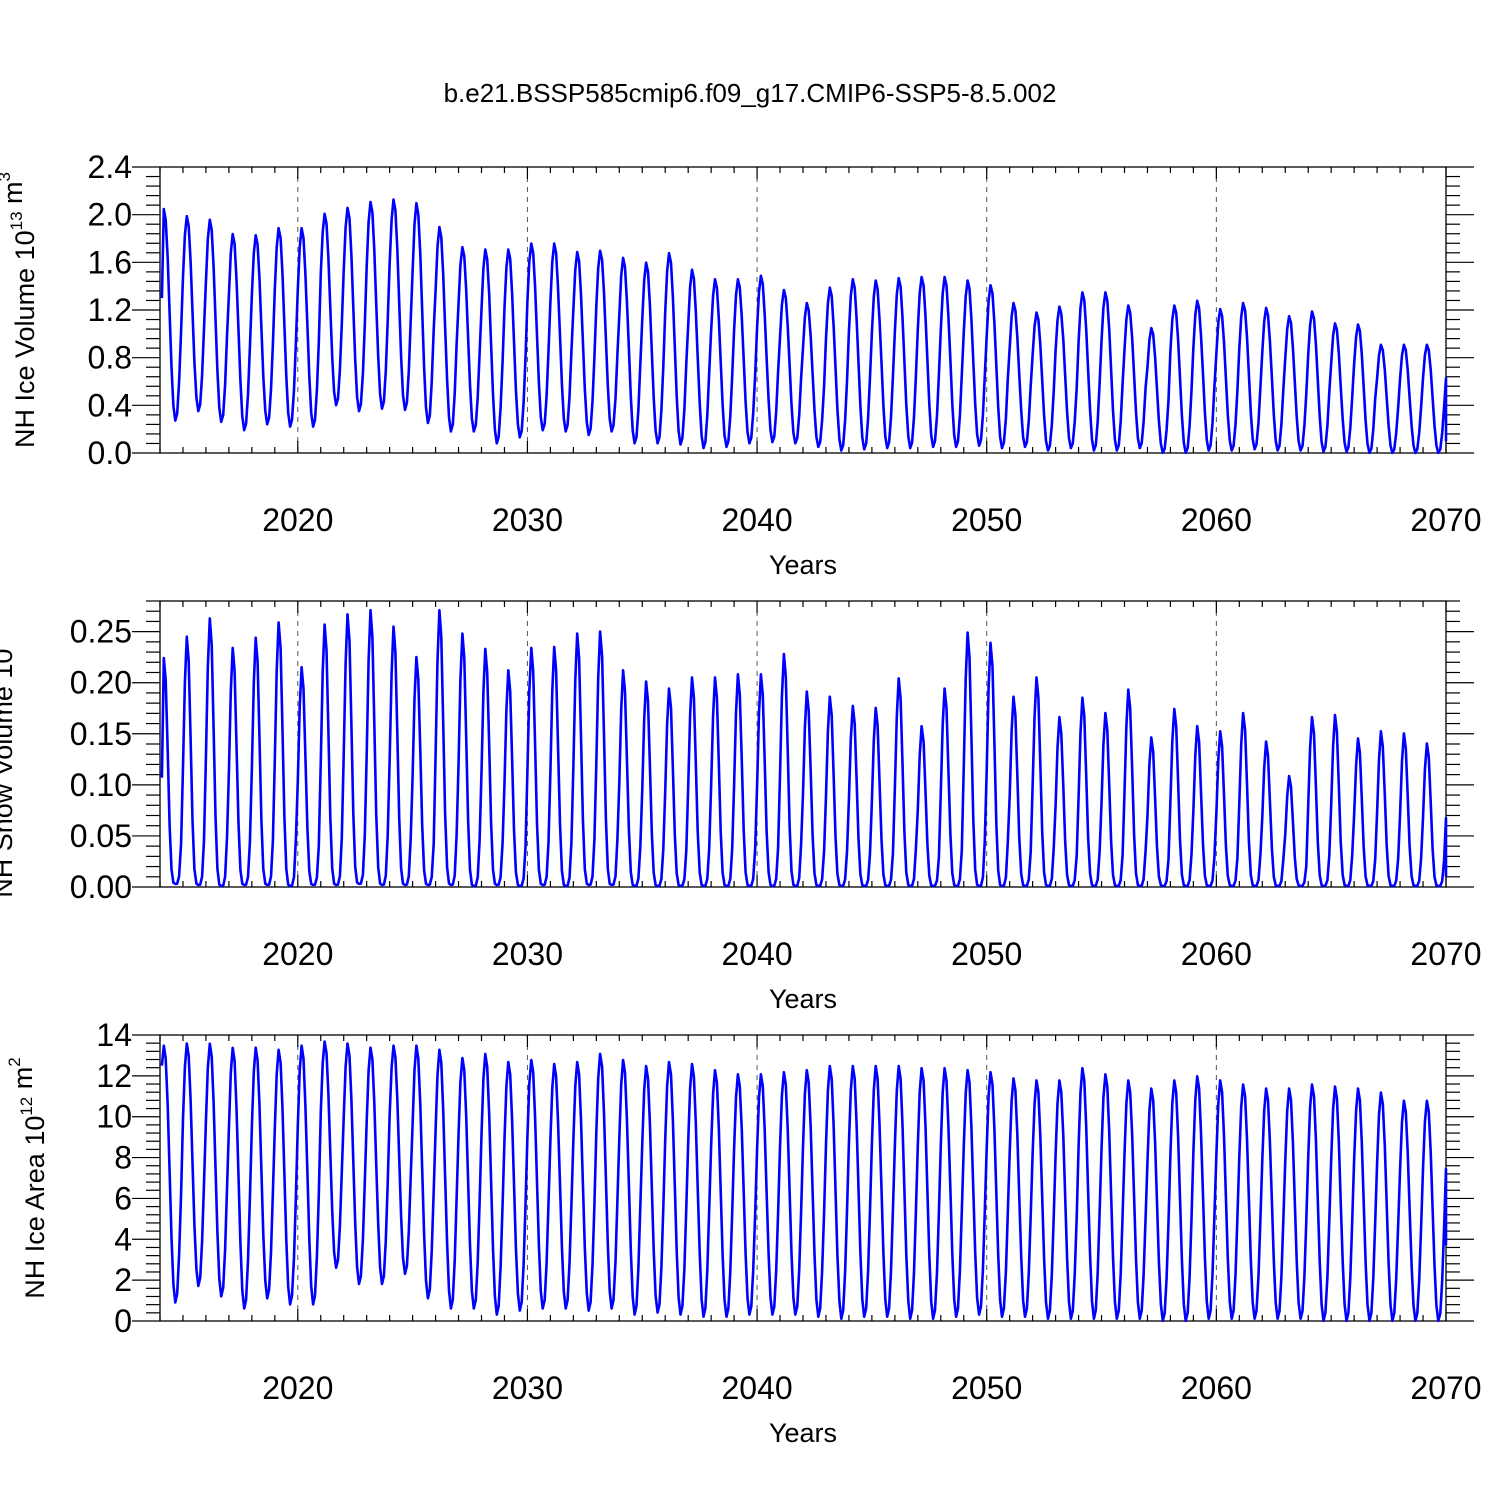  Describe the element at coordinates (114, 1076) in the screenshot. I see `y-tick-label: 12` at that location.